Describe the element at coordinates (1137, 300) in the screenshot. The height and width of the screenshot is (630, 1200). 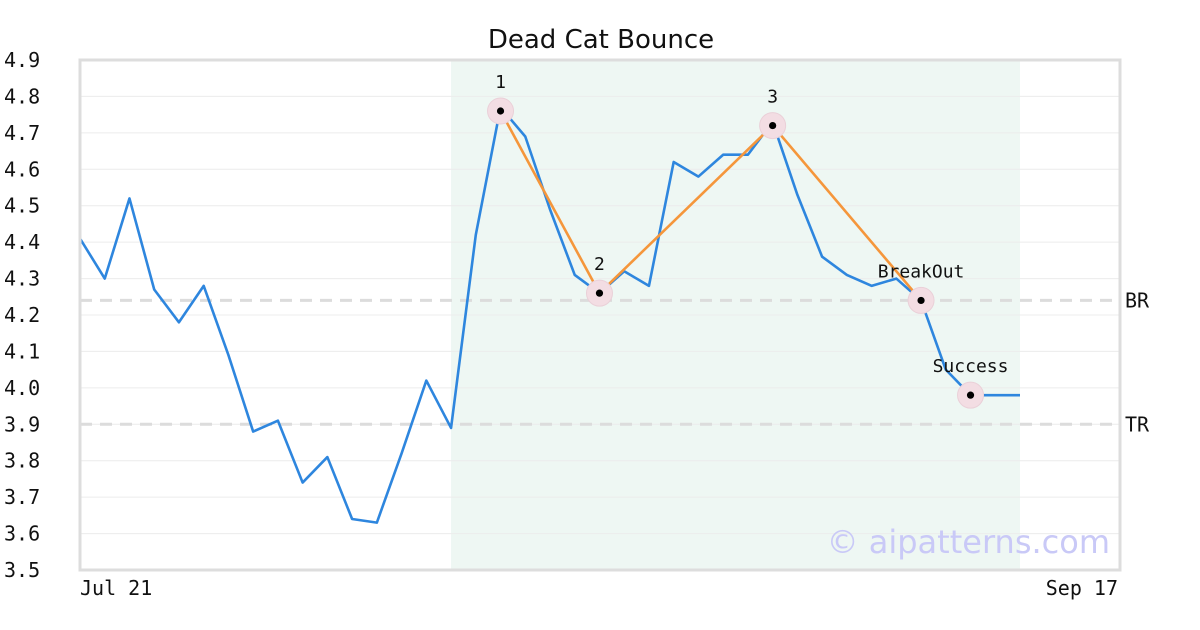
I see `reference-line-label: BR` at that location.